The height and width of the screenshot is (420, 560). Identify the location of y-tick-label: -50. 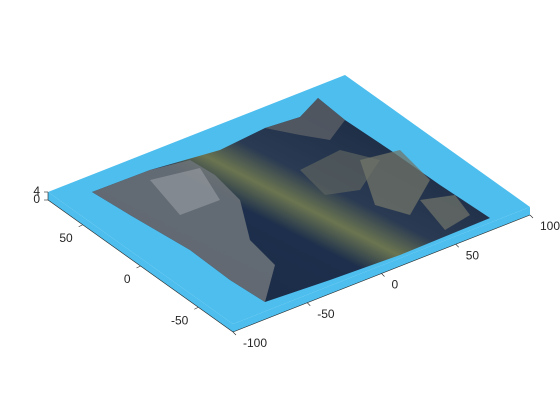
(180, 320).